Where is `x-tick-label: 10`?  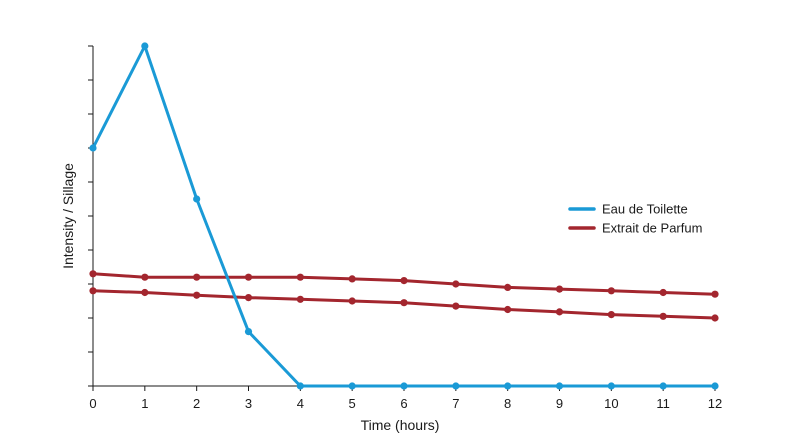
x-tick-label: 10 is located at coordinates (611, 403).